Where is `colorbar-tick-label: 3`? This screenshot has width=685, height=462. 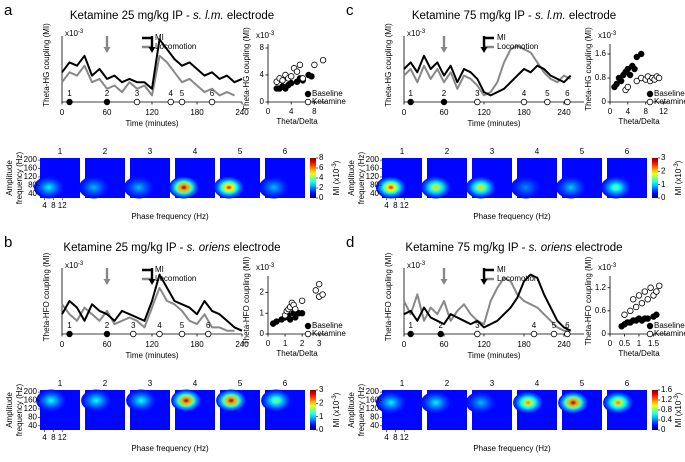
colorbar-tick-label: 3 is located at coordinates (321, 389).